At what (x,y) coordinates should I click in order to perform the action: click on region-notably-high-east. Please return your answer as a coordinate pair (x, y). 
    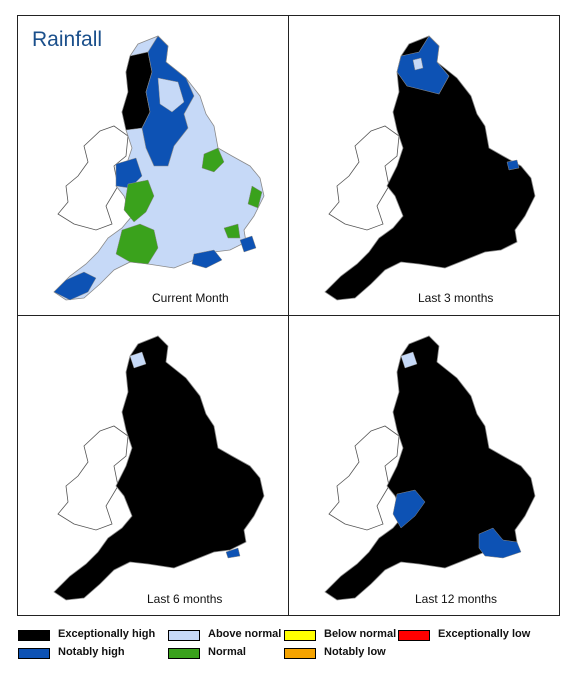
    Looking at the image, I should click on (513, 165).